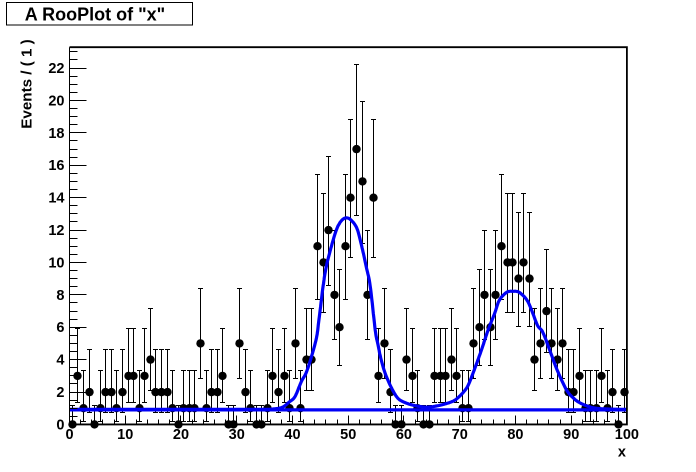 This screenshot has width=696, height=472. Describe the element at coordinates (237, 435) in the screenshot. I see `svg-text: 30` at that location.